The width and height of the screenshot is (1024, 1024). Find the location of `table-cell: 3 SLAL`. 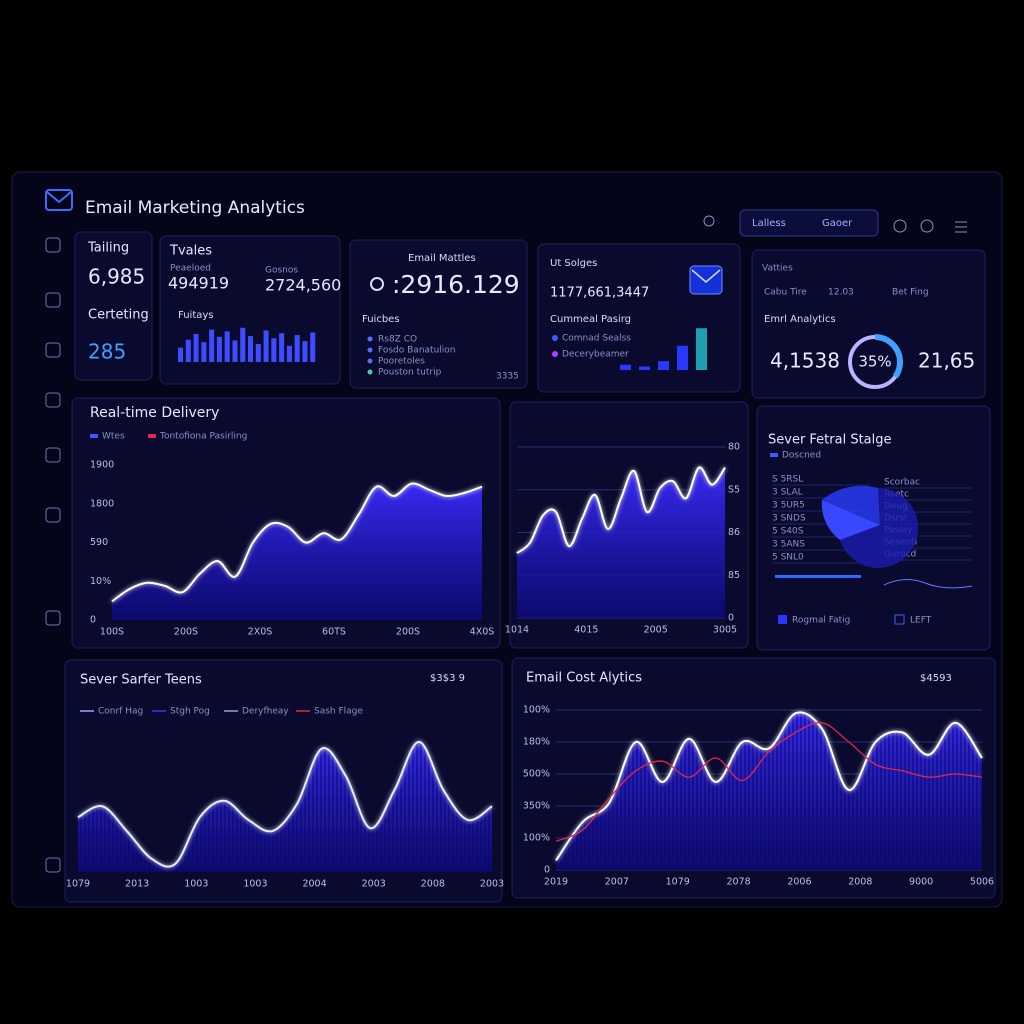

table-cell: 3 SLAL is located at coordinates (787, 493).